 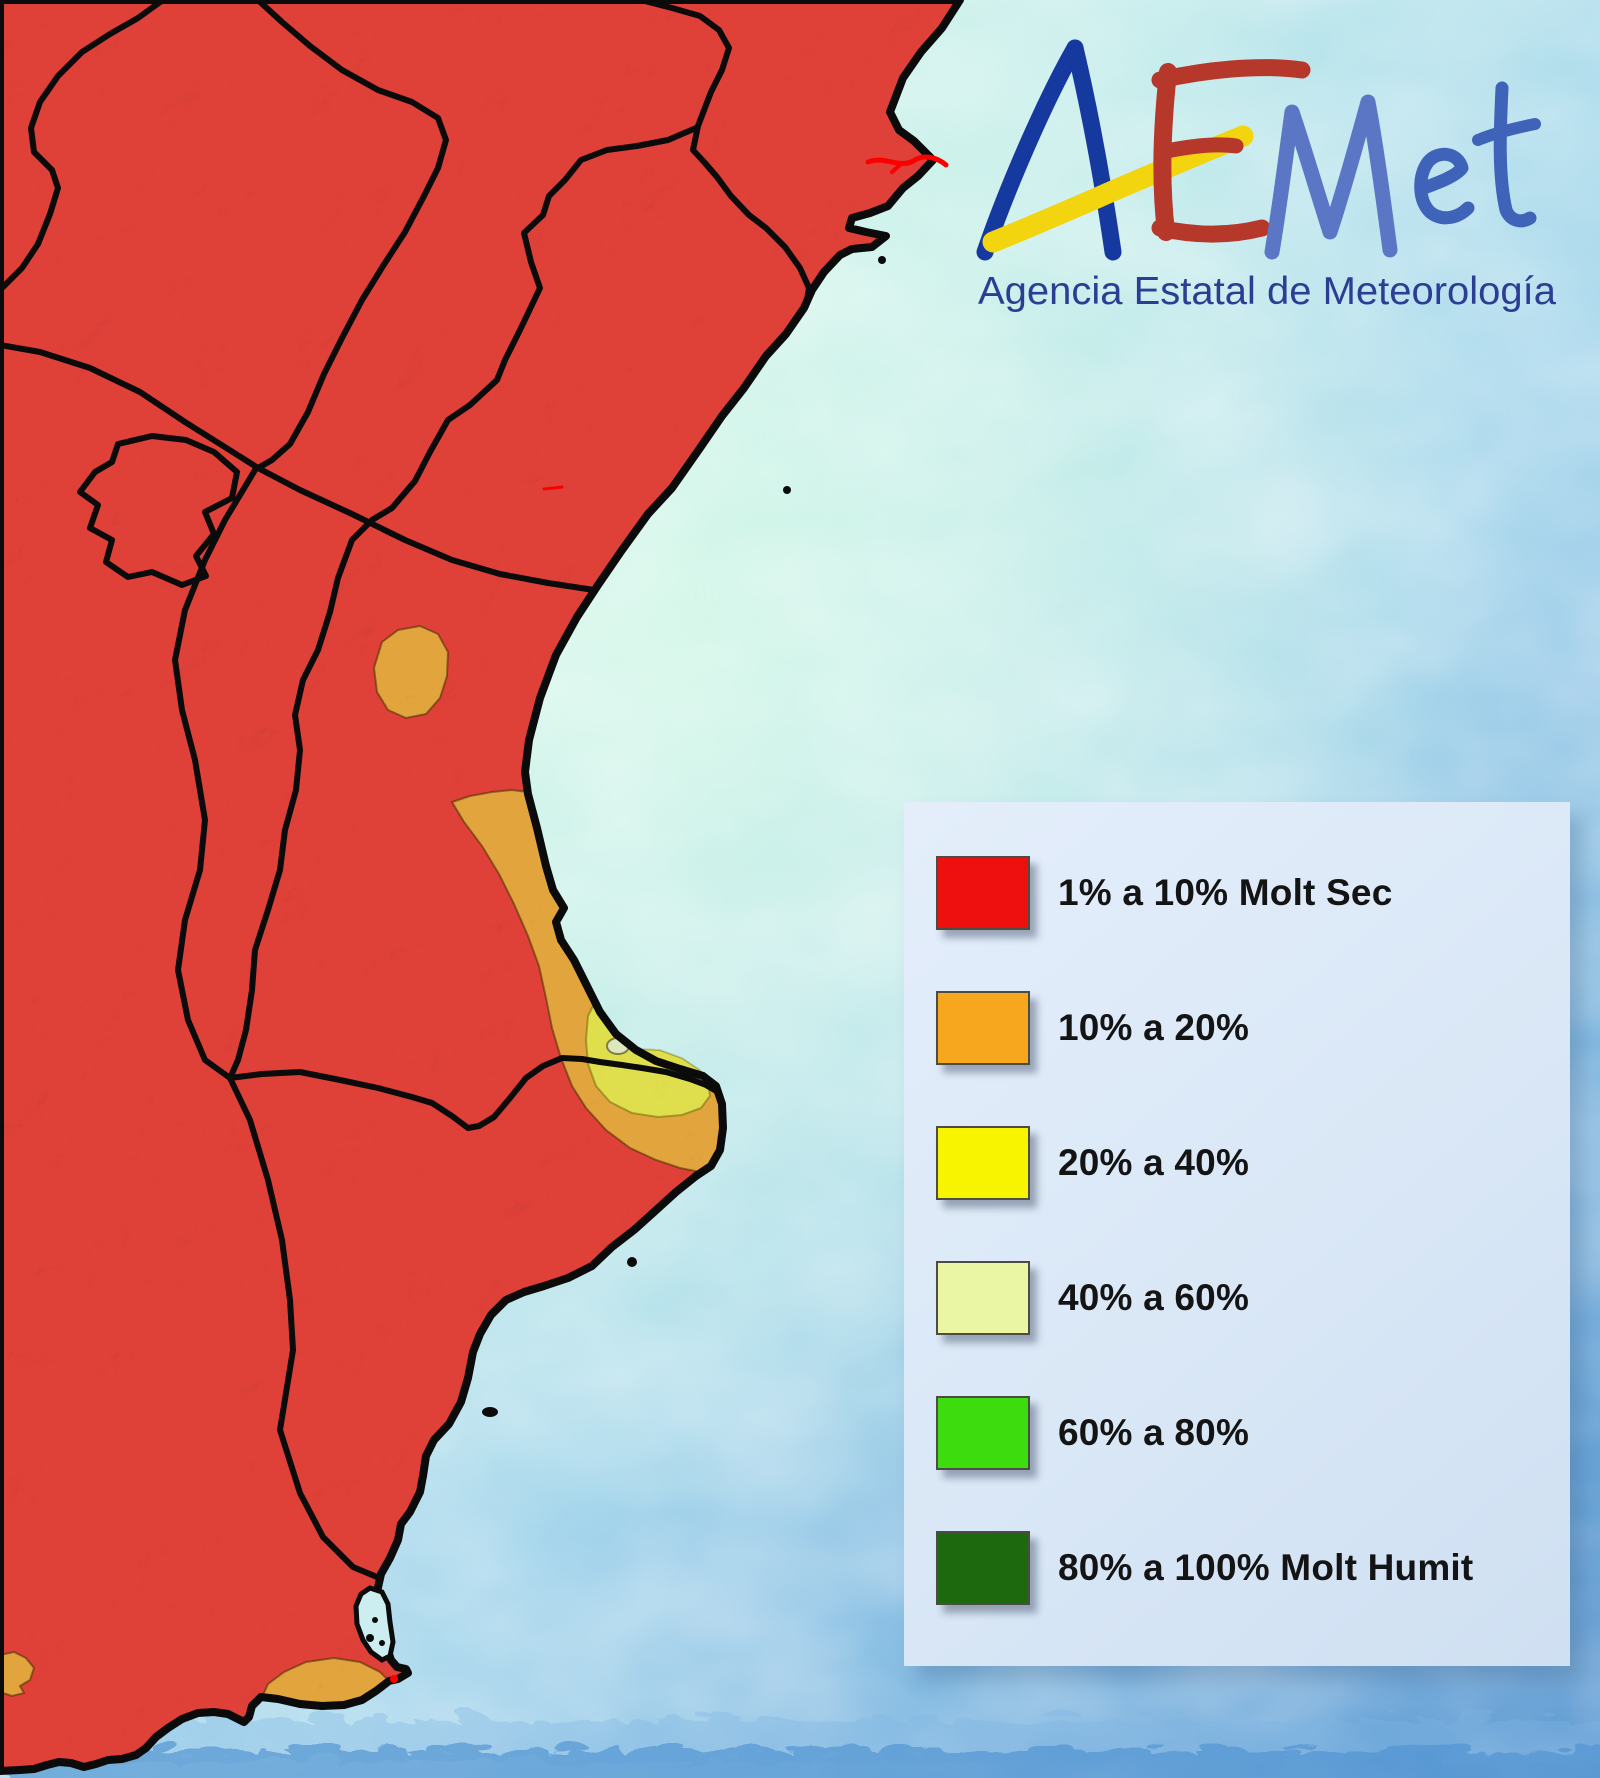 I want to click on legend-label: 60% a 80%, so click(x=1154, y=1432).